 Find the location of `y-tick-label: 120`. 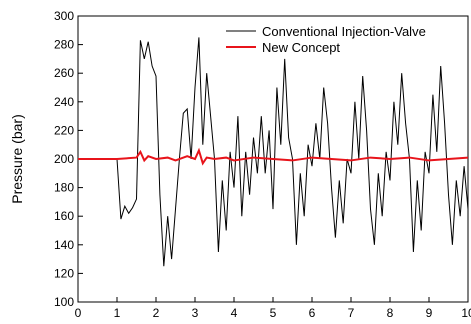

y-tick-label: 120 is located at coordinates (64, 273).